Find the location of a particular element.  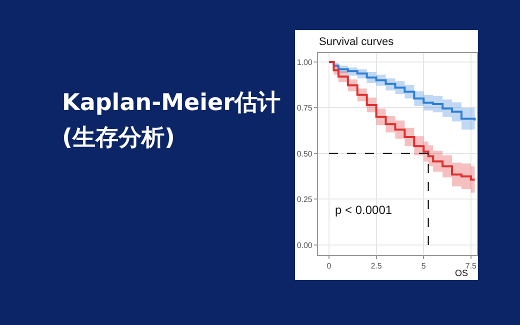

x-tick-label: 2.5 is located at coordinates (376, 266).